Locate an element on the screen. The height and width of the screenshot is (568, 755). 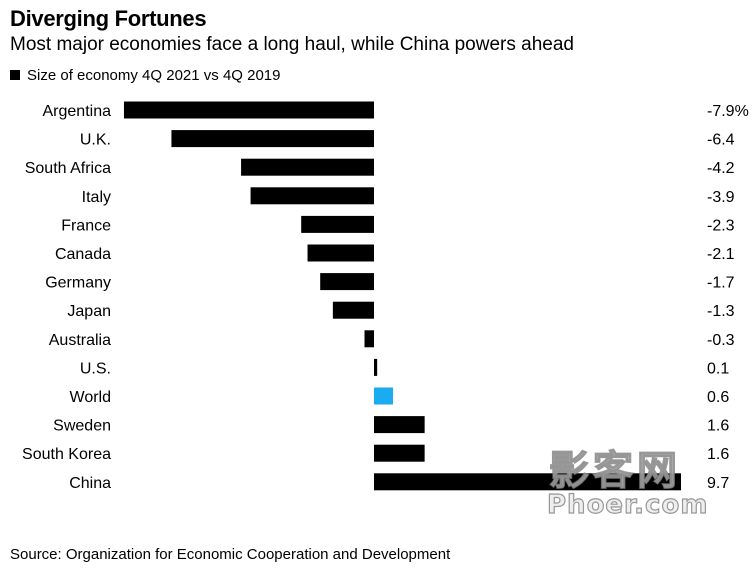
category-label-france: France is located at coordinates (86, 225).